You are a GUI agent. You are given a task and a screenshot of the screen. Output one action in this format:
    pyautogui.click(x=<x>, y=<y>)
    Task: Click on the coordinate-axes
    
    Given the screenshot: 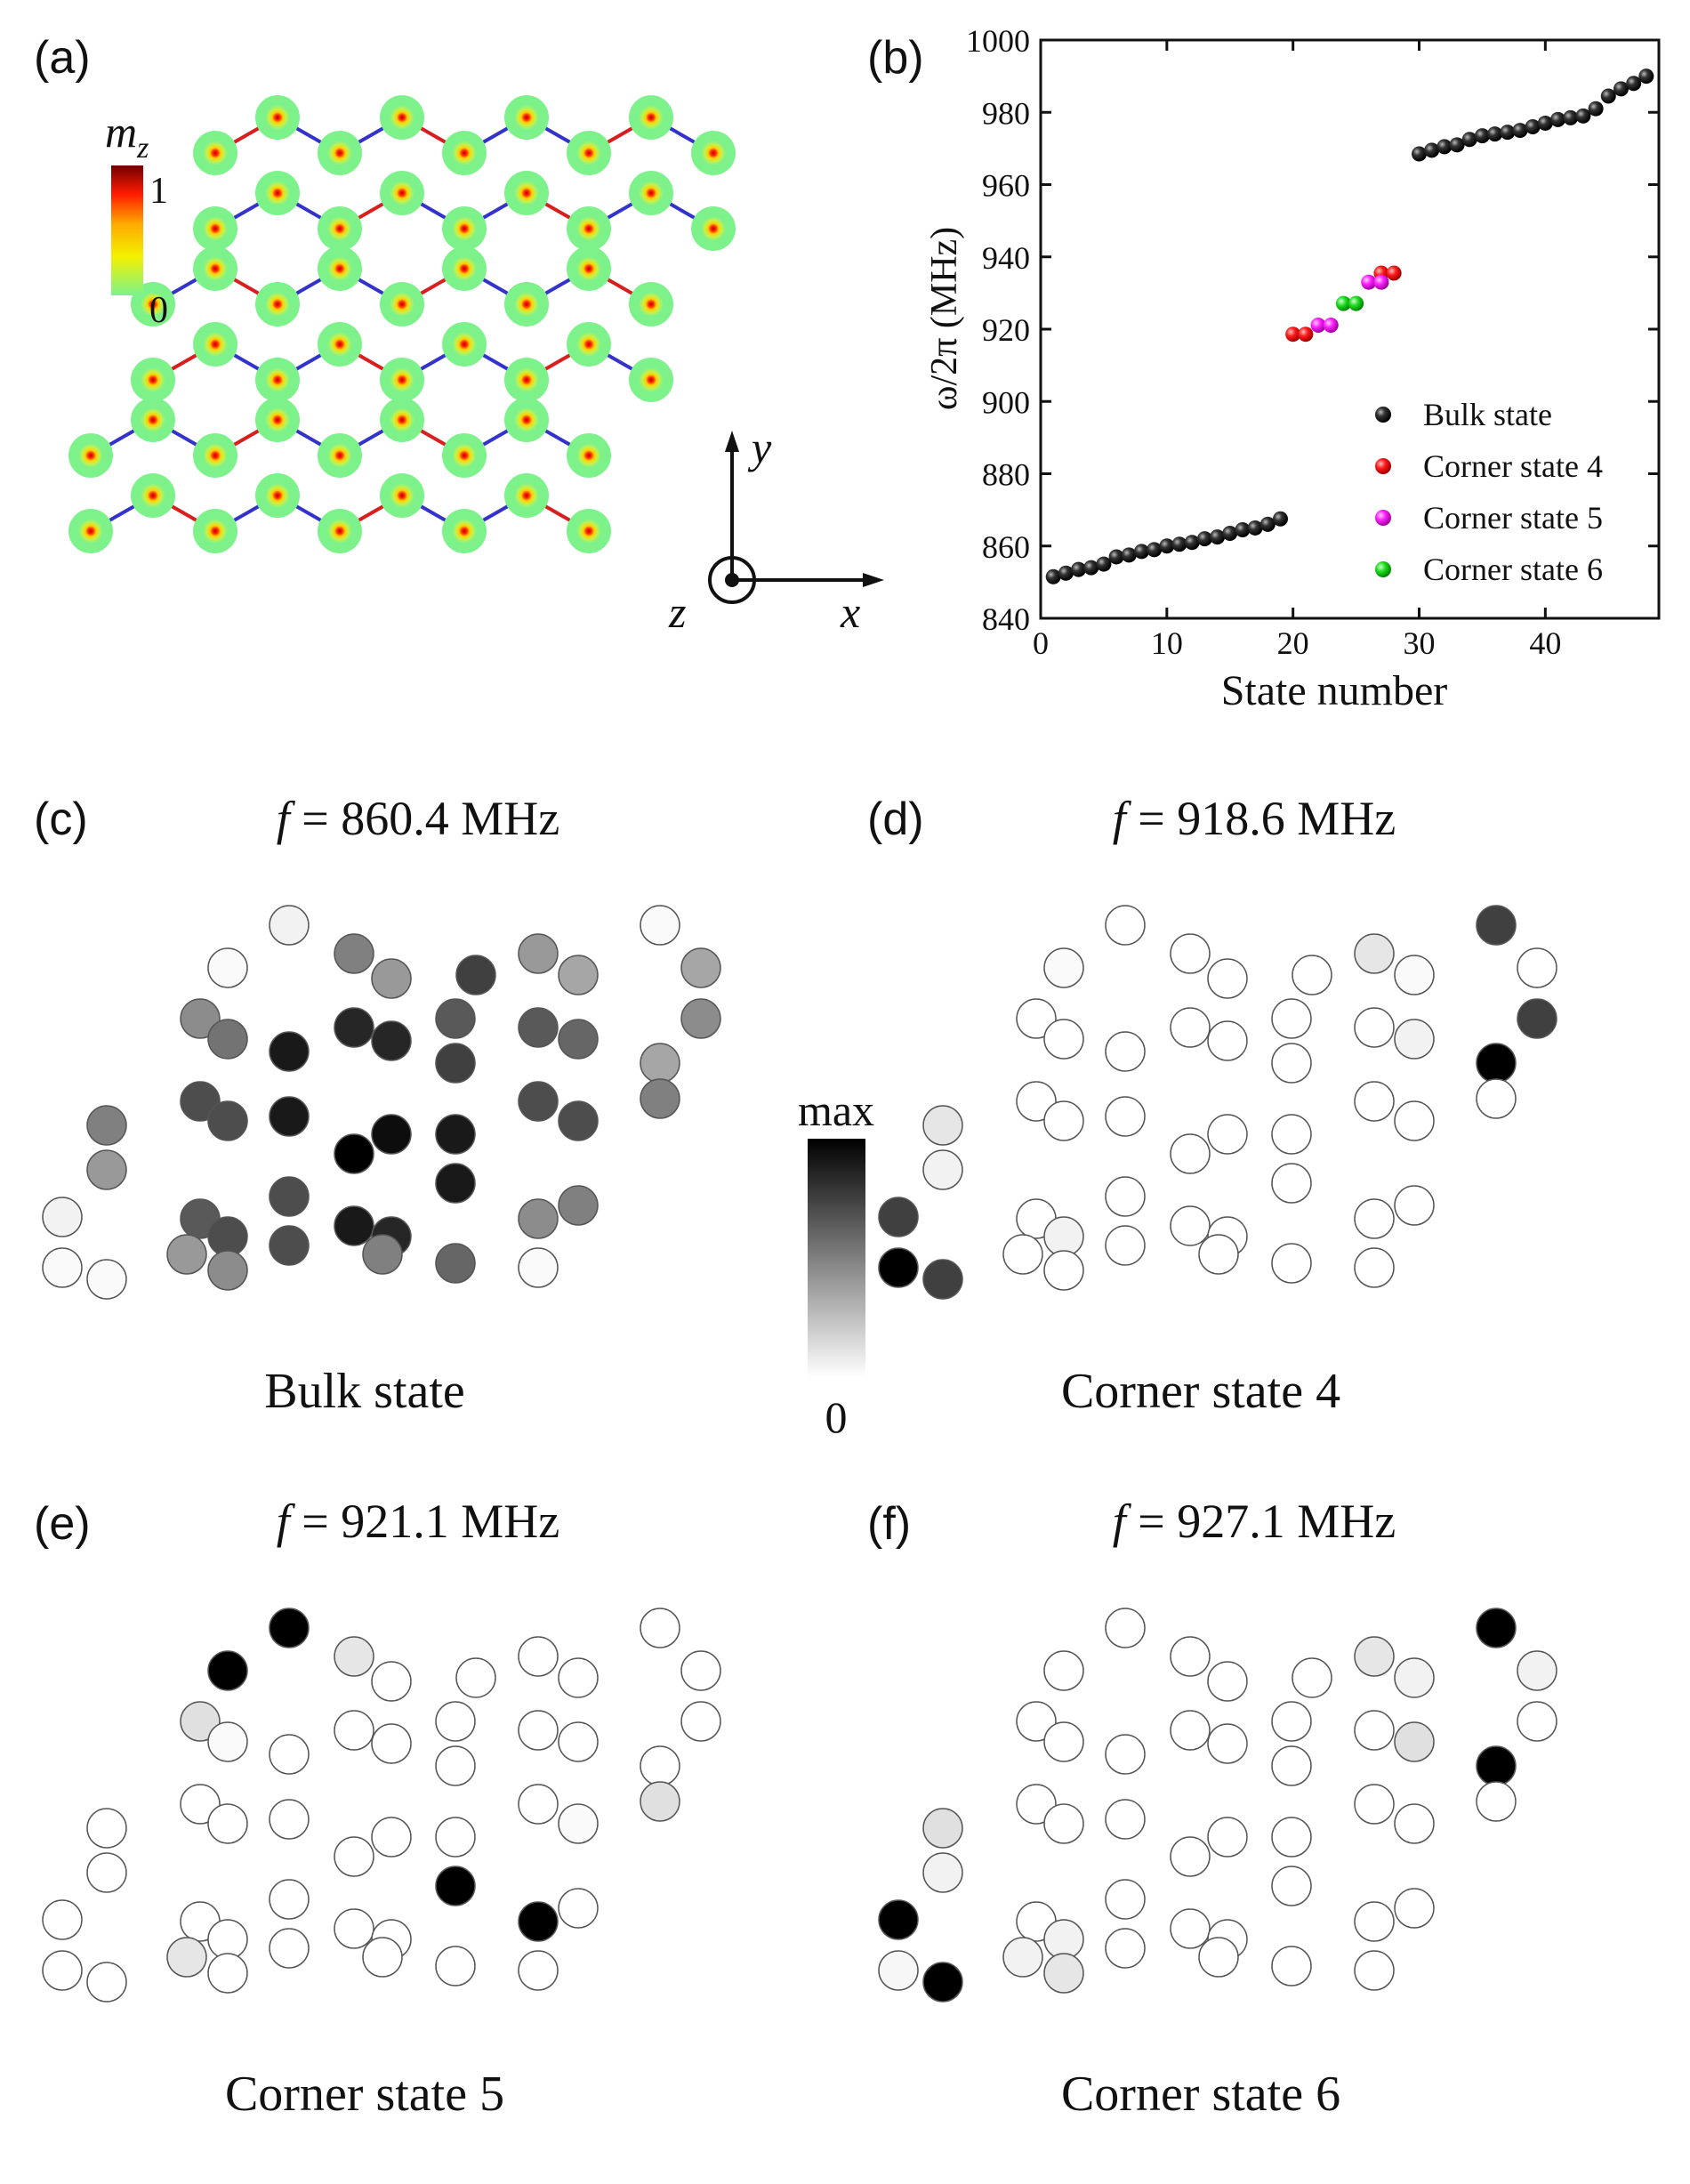 What is the action you would take?
    pyautogui.click(x=796, y=517)
    